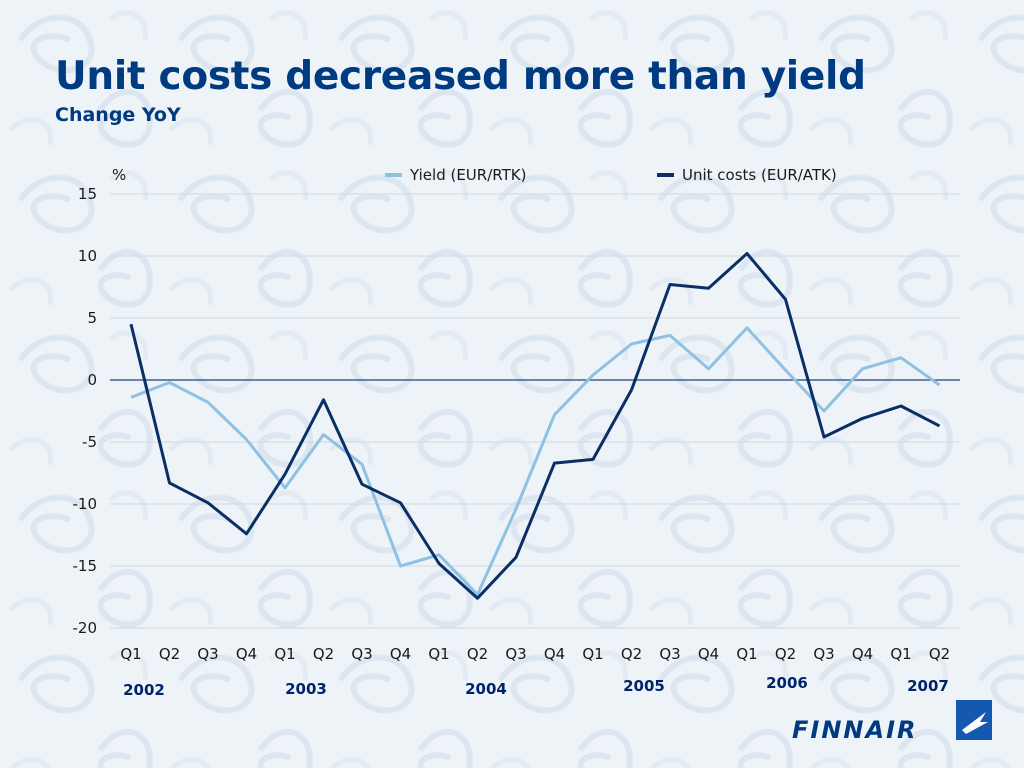 The width and height of the screenshot is (1024, 768). Describe the element at coordinates (89, 442) in the screenshot. I see `y-tick-label: -5` at that location.